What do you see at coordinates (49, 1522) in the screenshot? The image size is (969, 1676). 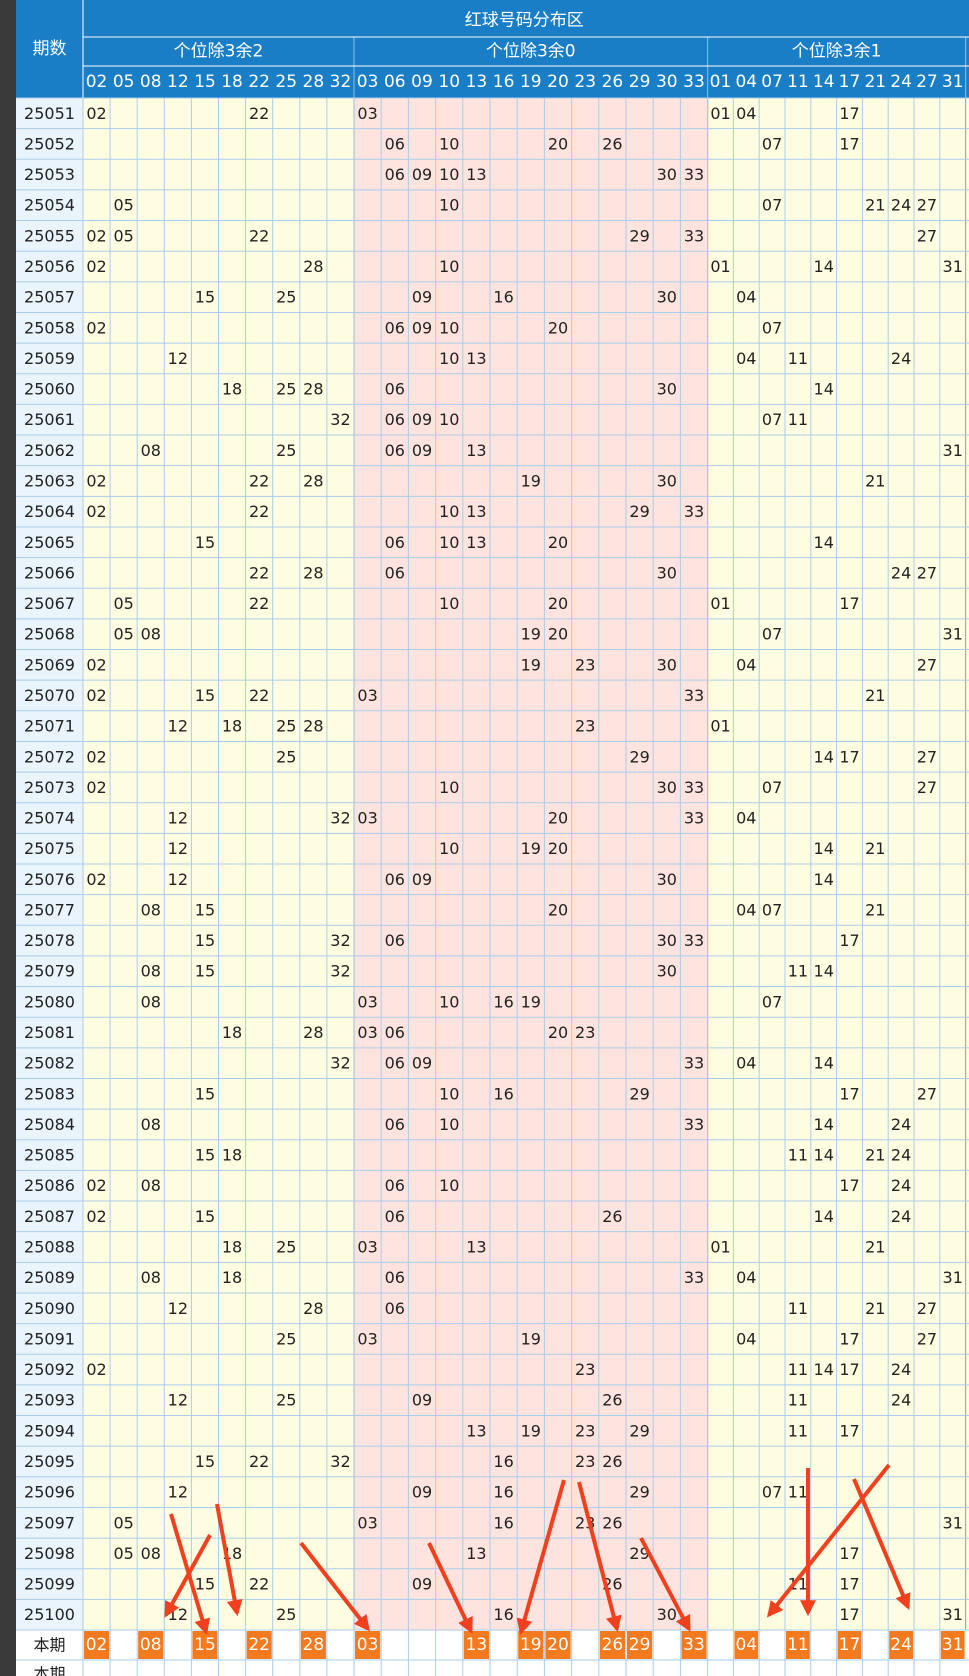 I see `period: 25097` at bounding box center [49, 1522].